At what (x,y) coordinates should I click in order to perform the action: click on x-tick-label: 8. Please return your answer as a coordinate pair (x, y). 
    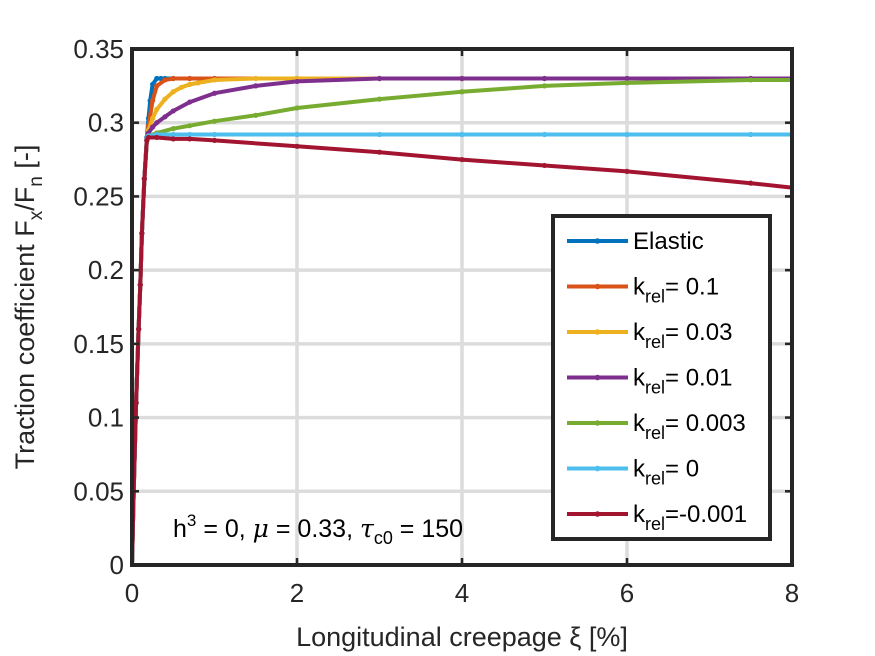
    Looking at the image, I should click on (792, 593).